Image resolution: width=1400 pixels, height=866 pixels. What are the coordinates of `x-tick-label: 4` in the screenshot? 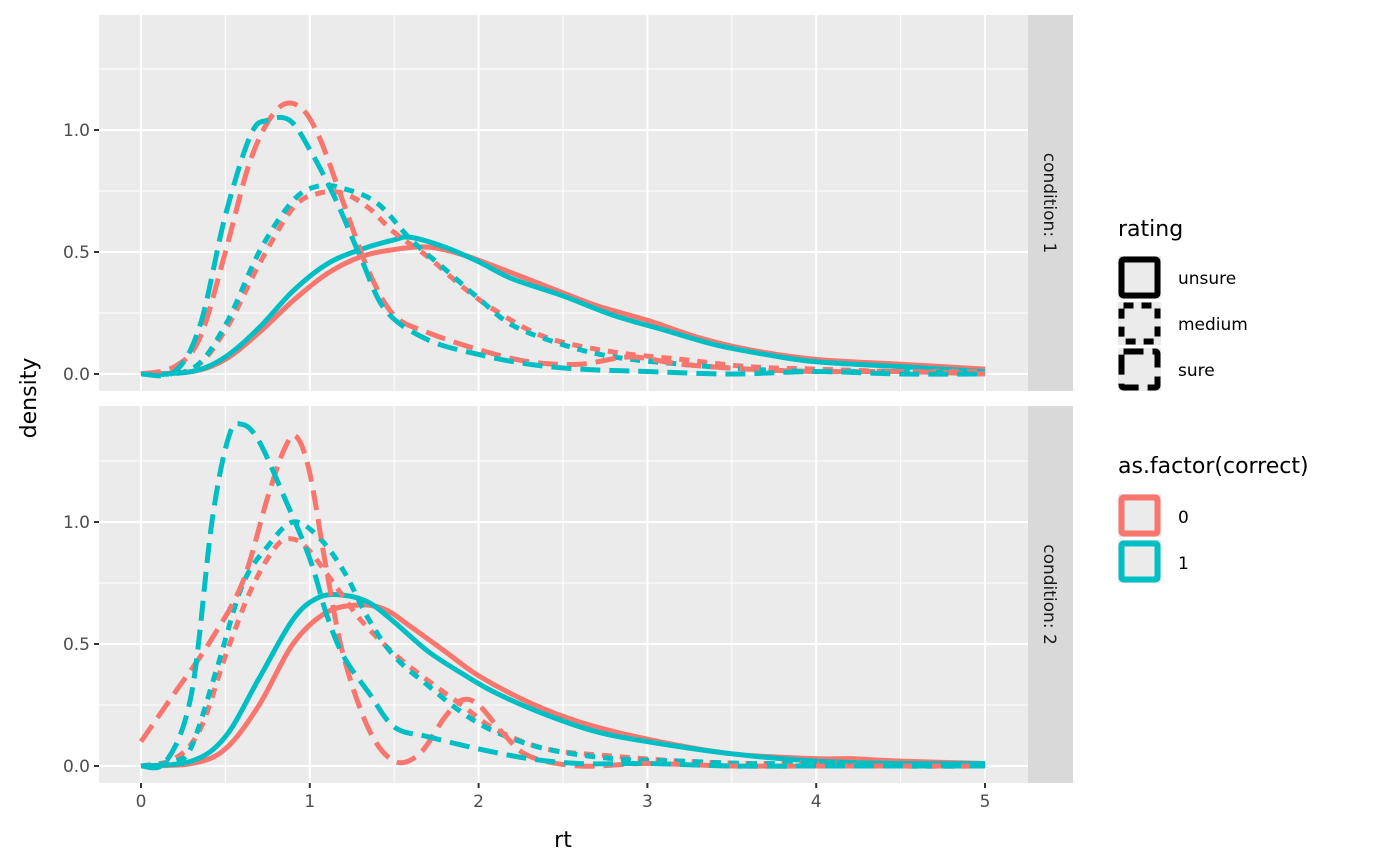 It's located at (816, 802).